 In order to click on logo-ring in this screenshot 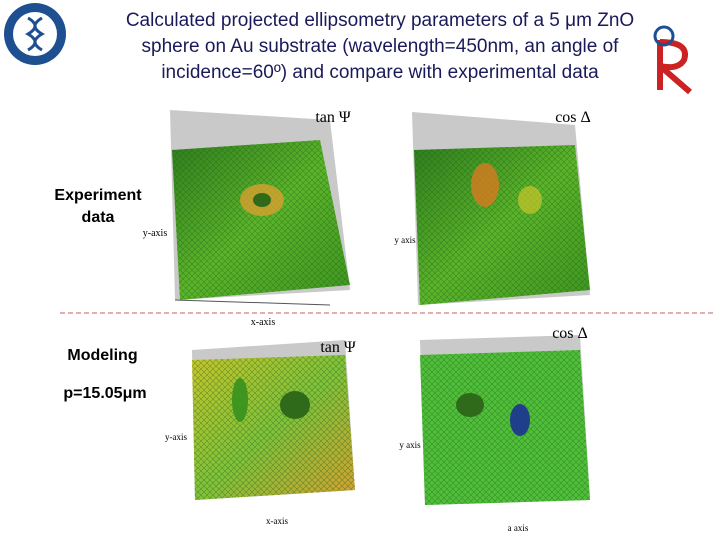, I will do `click(664, 36)`.